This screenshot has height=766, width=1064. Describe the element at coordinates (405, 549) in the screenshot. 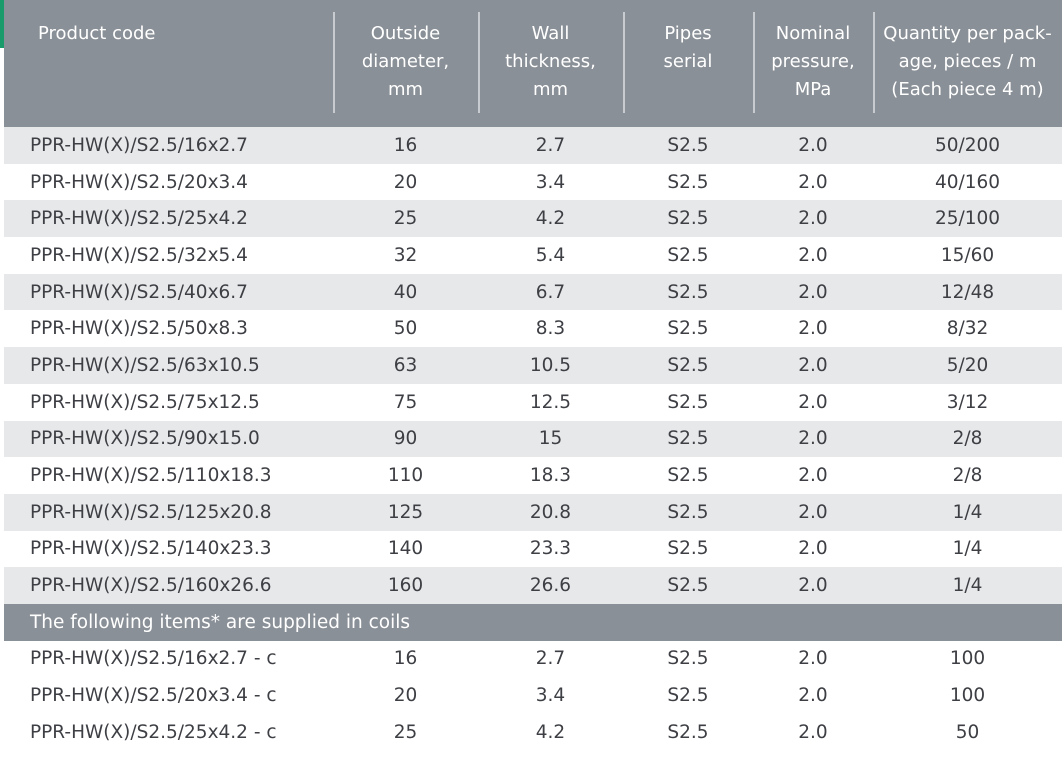

I see `cell-outside-diameter: 140` at that location.